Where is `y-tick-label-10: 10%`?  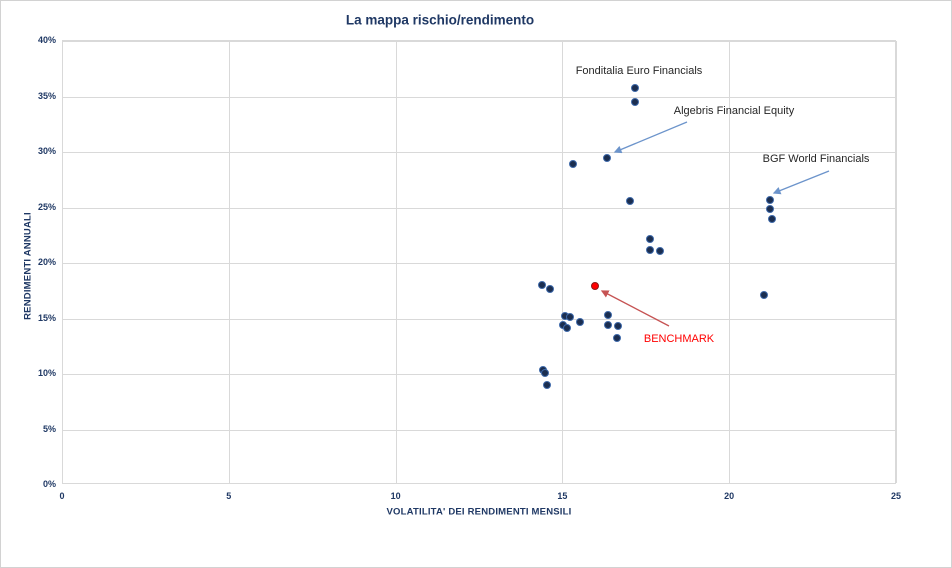 y-tick-label-10: 10% is located at coordinates (46, 373).